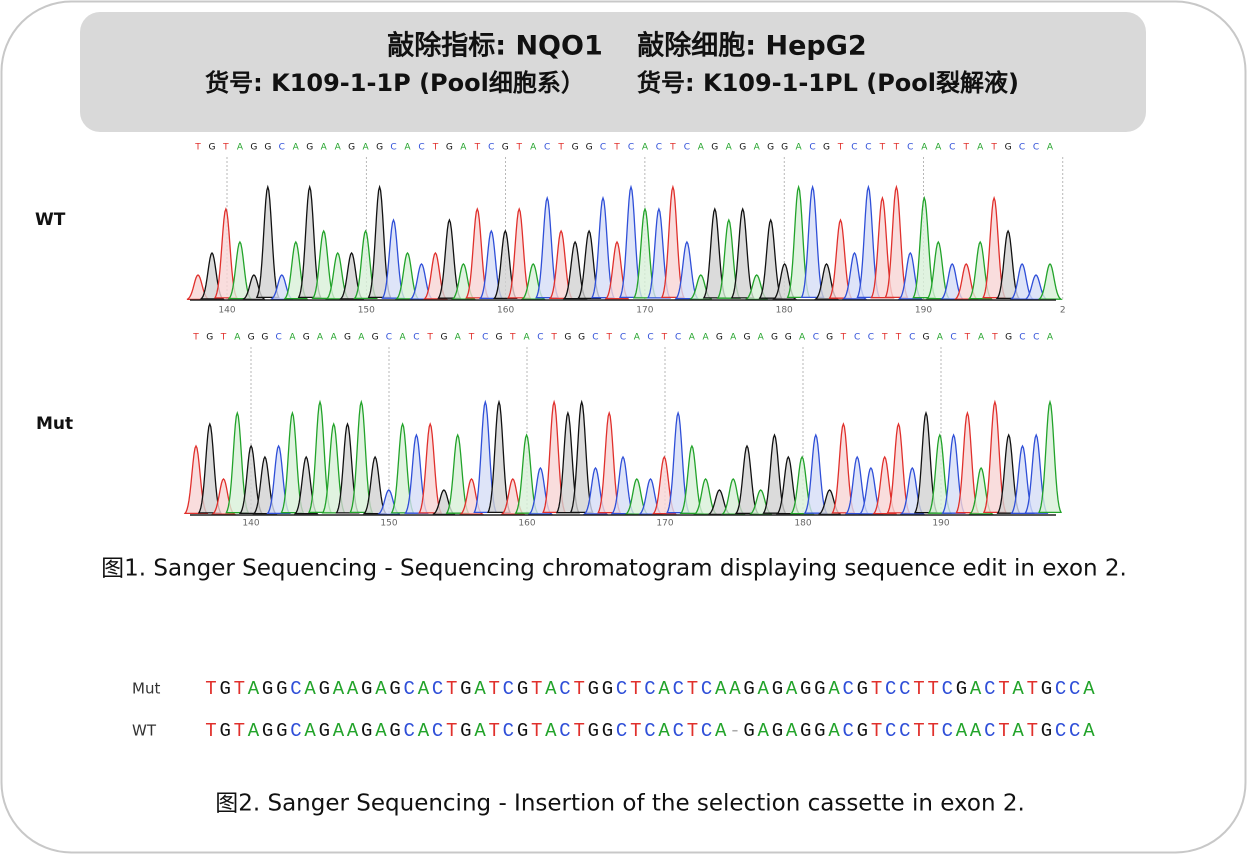 The height and width of the screenshot is (858, 1247). Describe the element at coordinates (940, 524) in the screenshot. I see `position-label: 190` at that location.